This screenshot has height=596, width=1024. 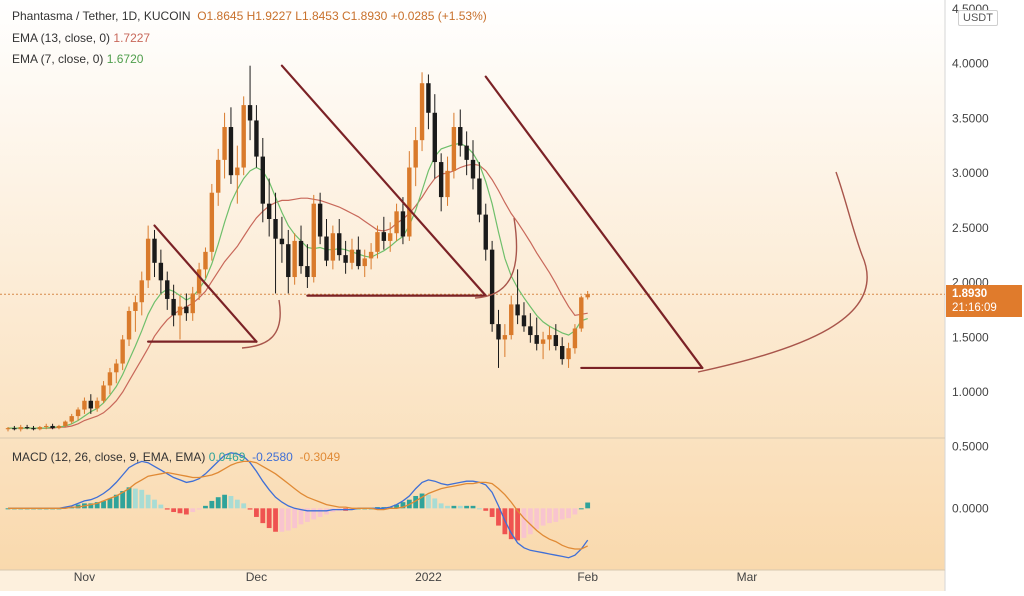 What do you see at coordinates (978, 18) in the screenshot?
I see `currency-badge: USDT` at bounding box center [978, 18].